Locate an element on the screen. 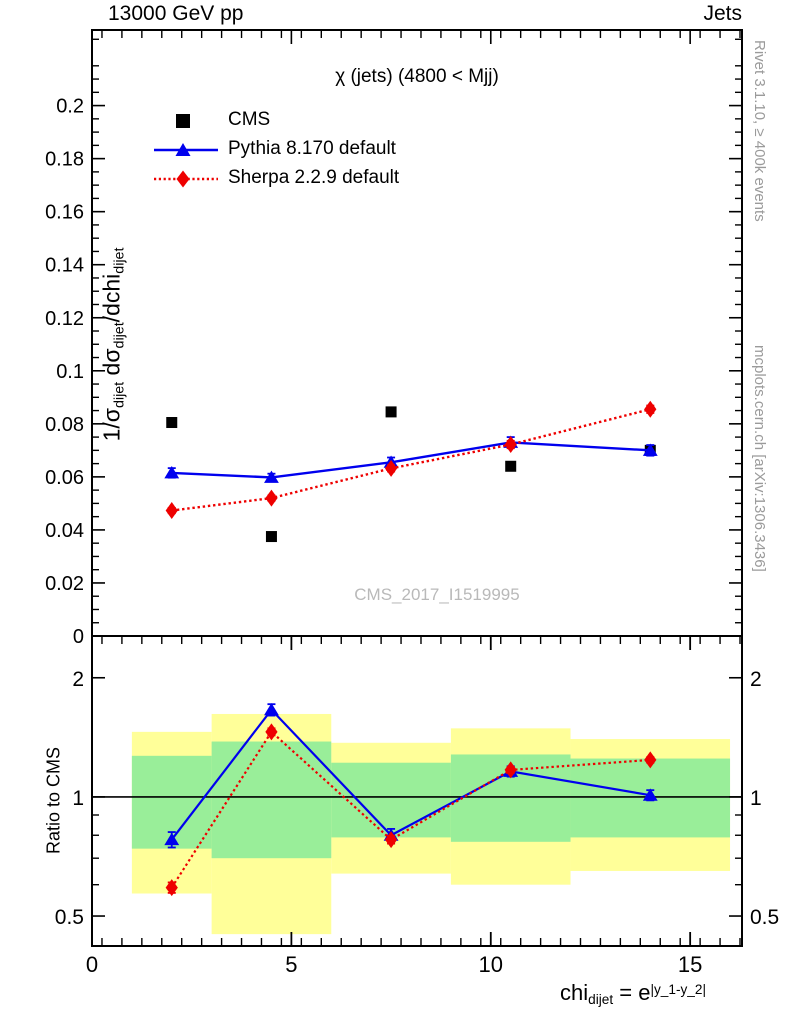 This screenshot has width=786, height=1024. legend-marker-diamond is located at coordinates (186, 179).